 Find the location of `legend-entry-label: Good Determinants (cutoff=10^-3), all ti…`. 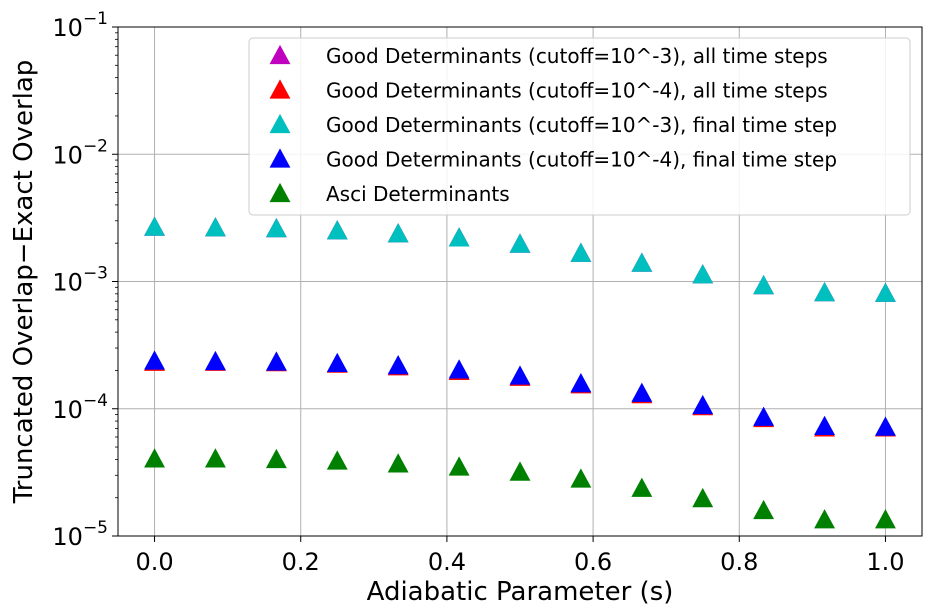

legend-entry-label: Good Determinants (cutoff=10^-3), all ti… is located at coordinates (577, 56).